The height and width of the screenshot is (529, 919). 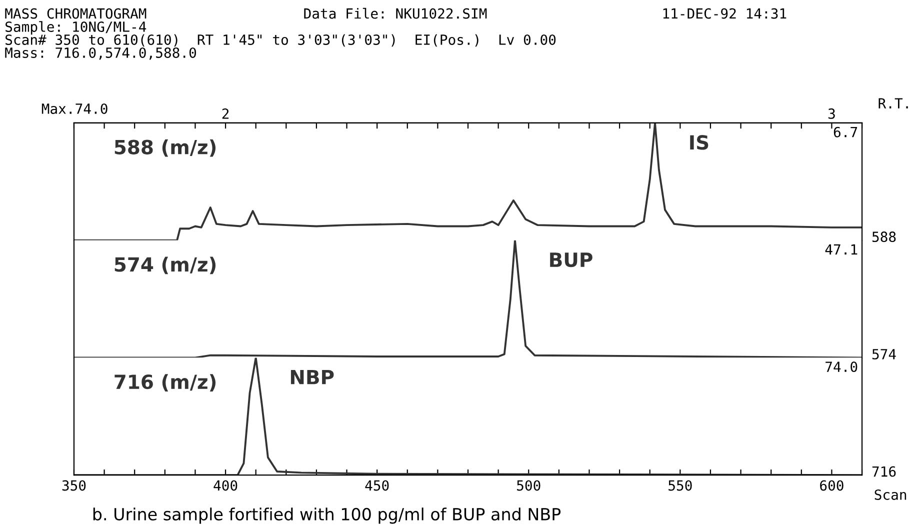 What do you see at coordinates (884, 237) in the screenshot?
I see `text: 588` at bounding box center [884, 237].